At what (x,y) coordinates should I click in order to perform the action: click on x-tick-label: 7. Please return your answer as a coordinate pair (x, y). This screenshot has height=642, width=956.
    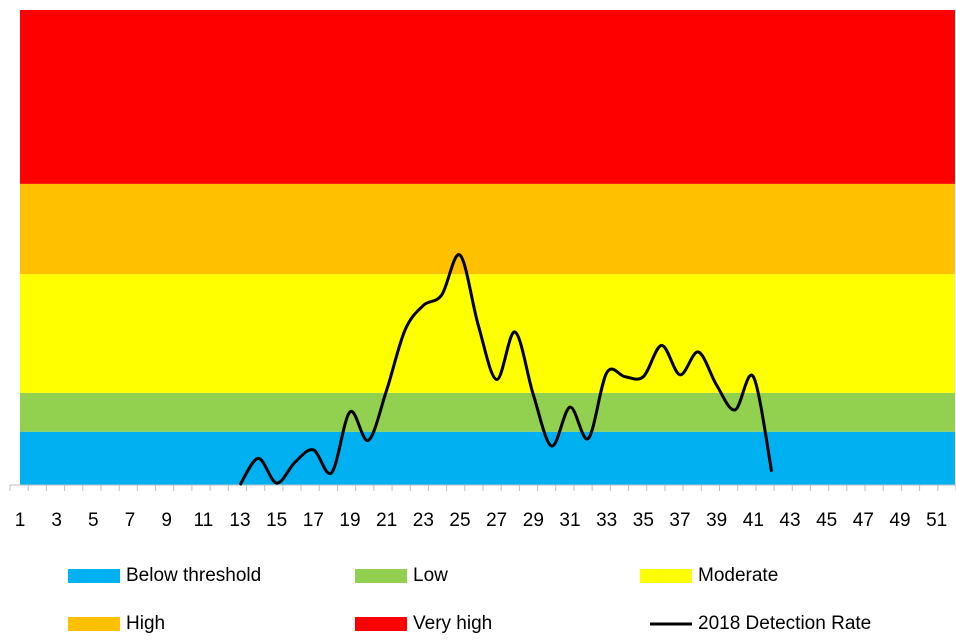
    Looking at the image, I should click on (130, 520).